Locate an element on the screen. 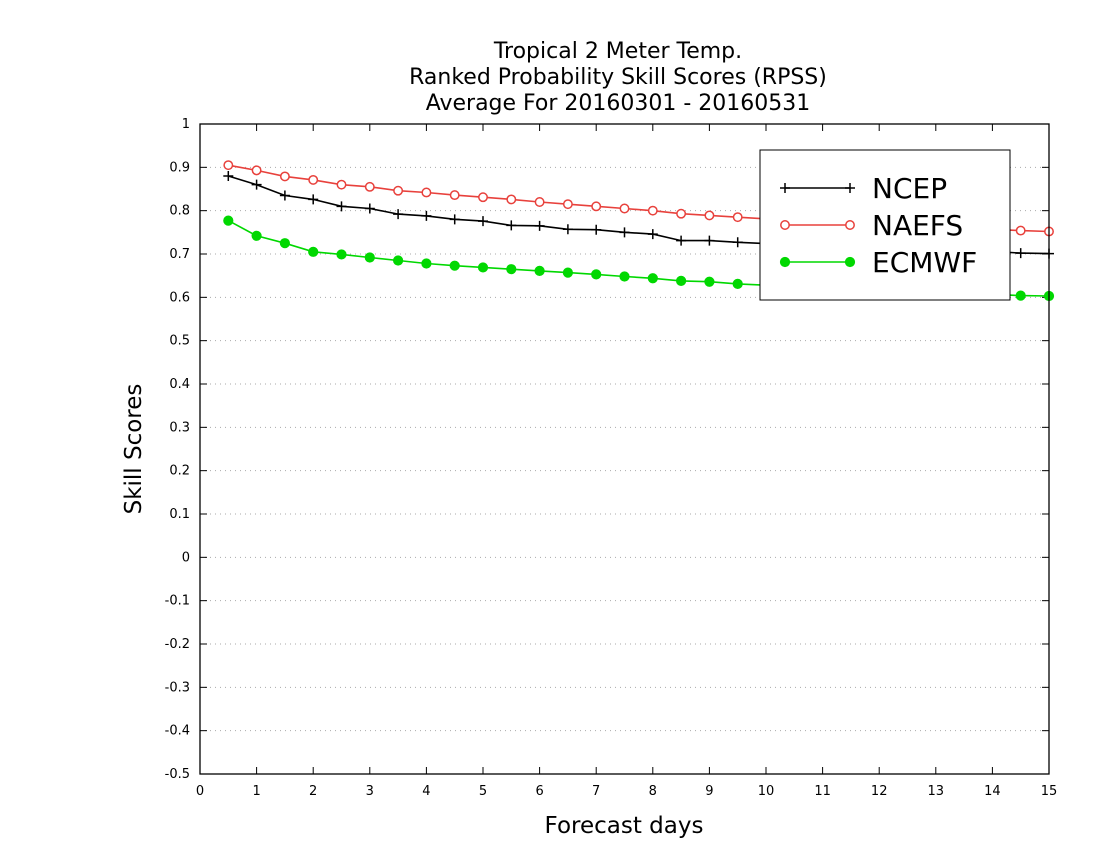 This screenshot has width=1100, height=850. y-tick-label: -0.2 is located at coordinates (177, 644).